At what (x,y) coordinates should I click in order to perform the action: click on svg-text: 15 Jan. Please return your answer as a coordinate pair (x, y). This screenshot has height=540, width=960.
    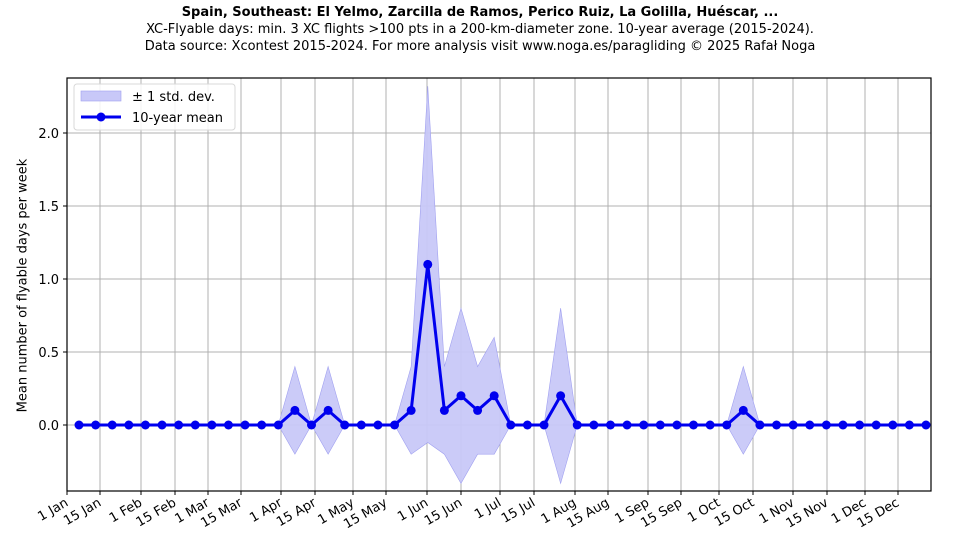
    Looking at the image, I should click on (82, 511).